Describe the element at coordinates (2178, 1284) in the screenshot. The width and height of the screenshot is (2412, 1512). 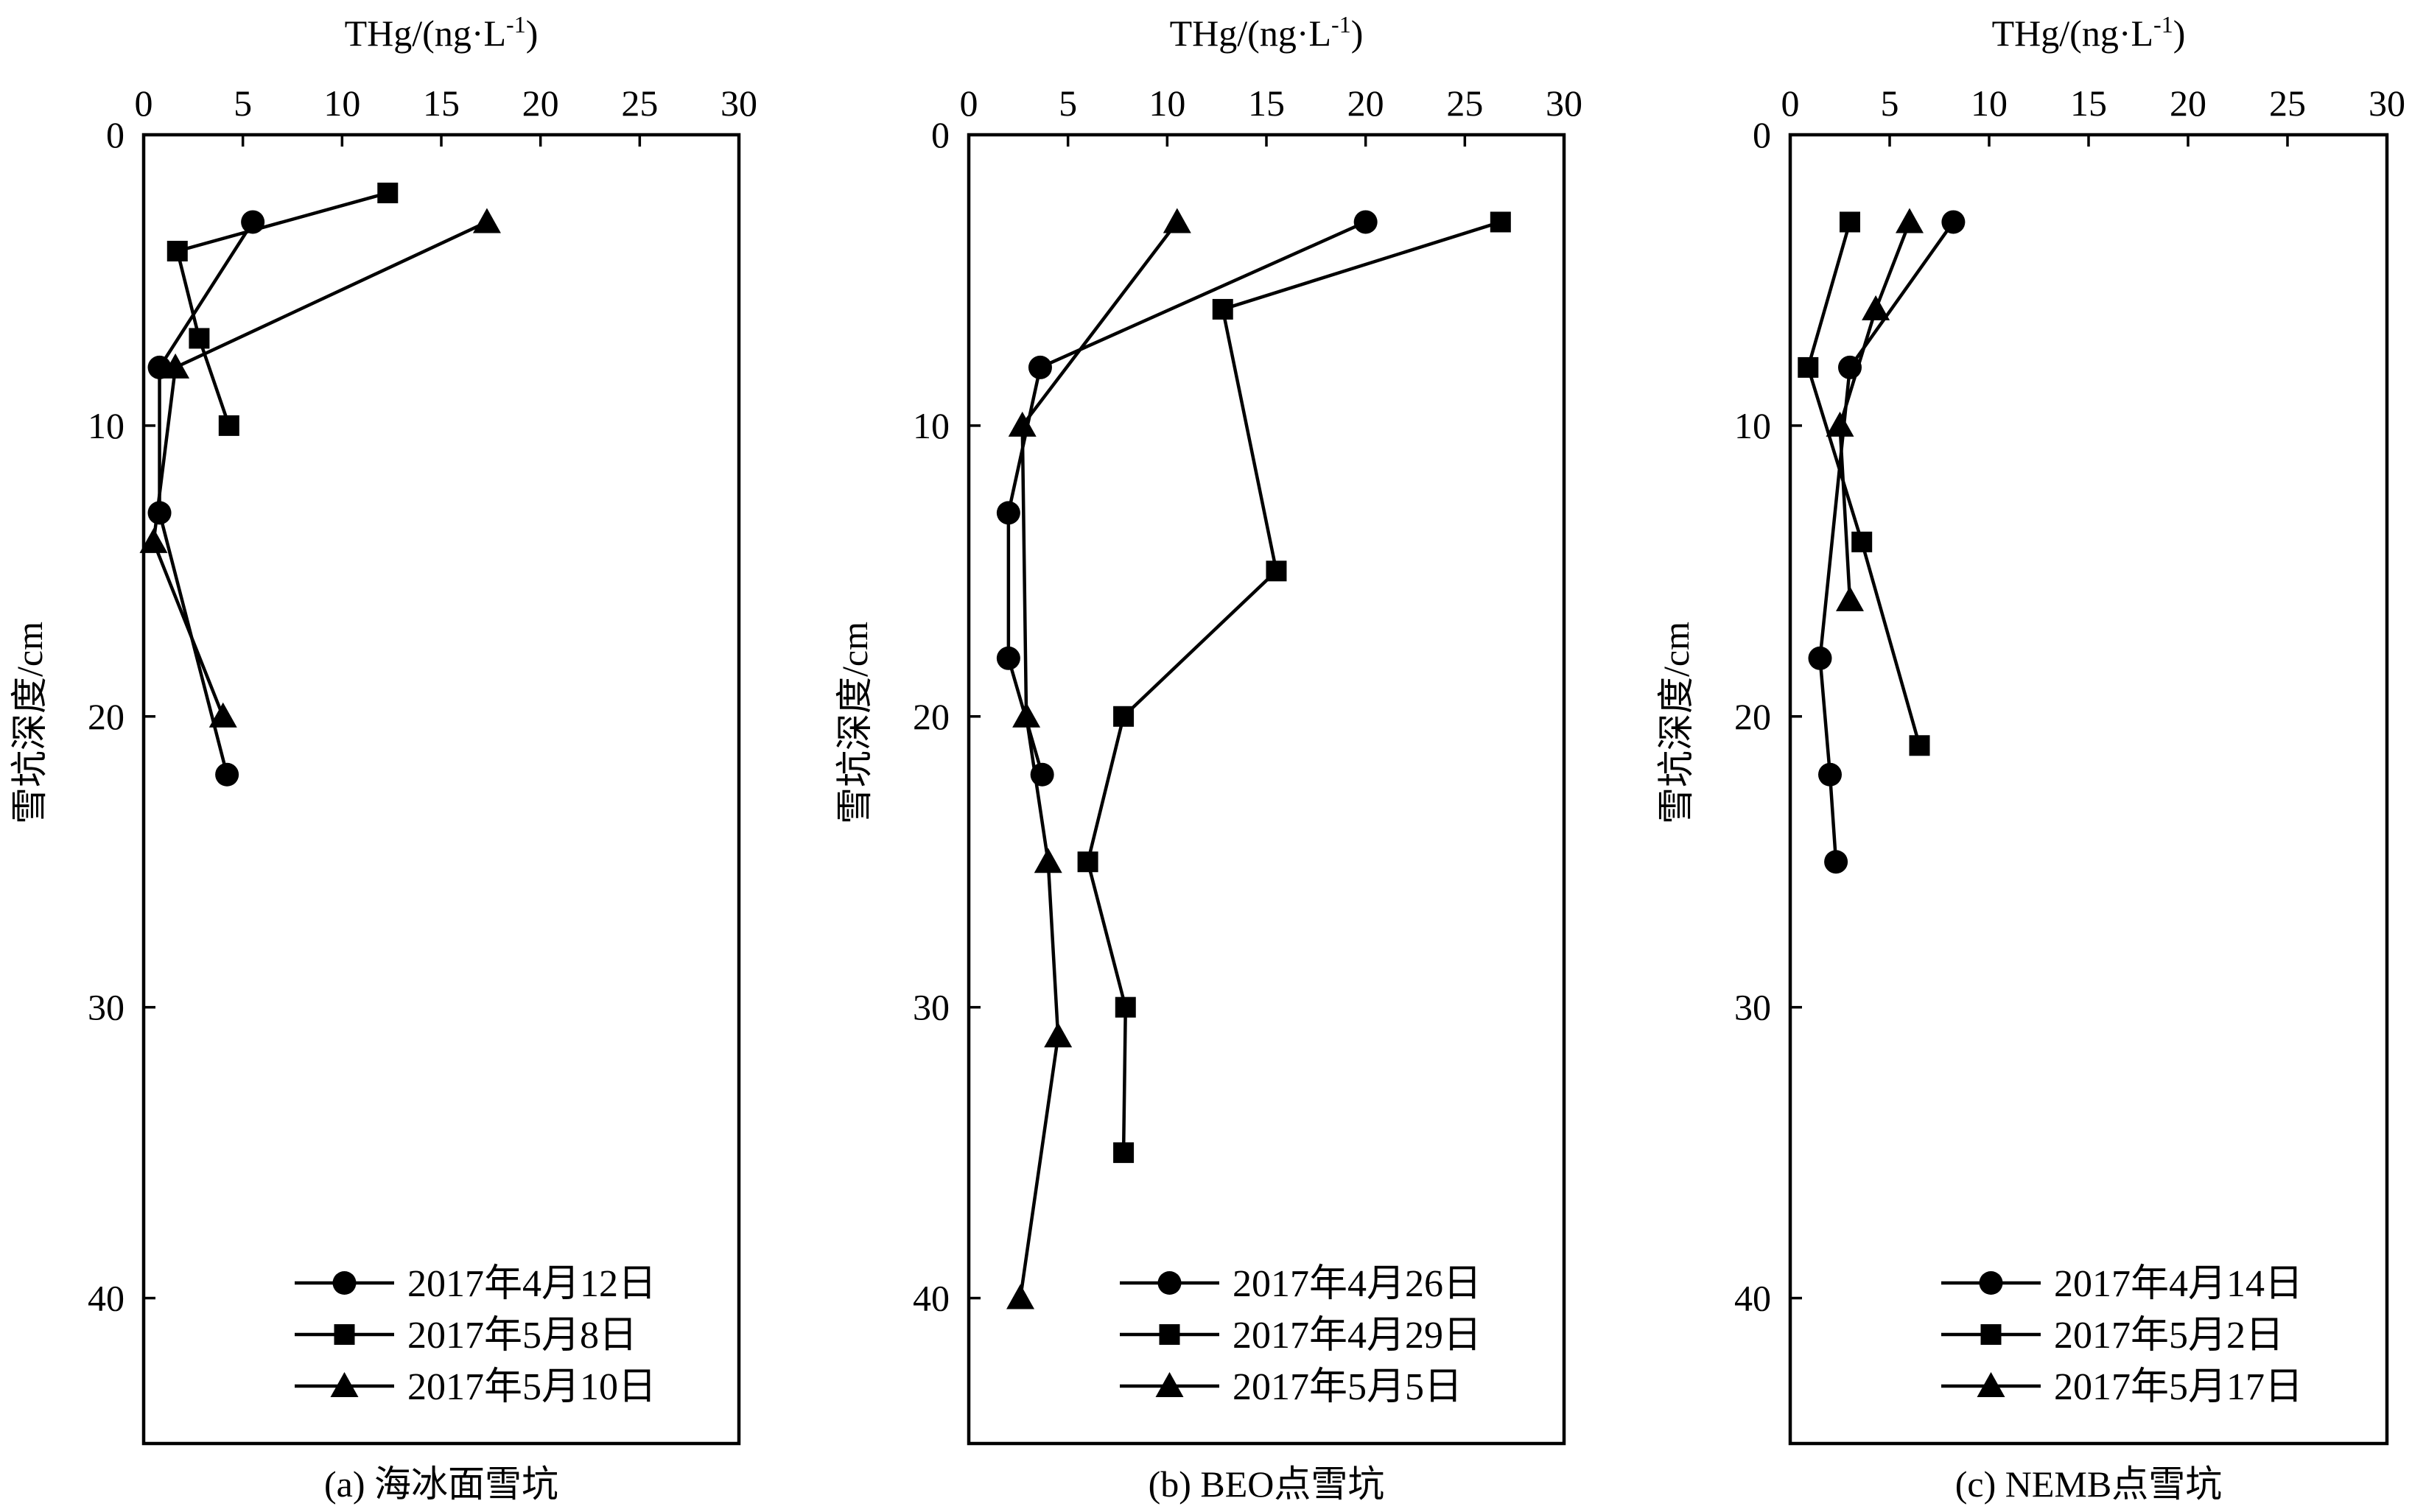
I see `legend-label: 2017年4月14日` at that location.